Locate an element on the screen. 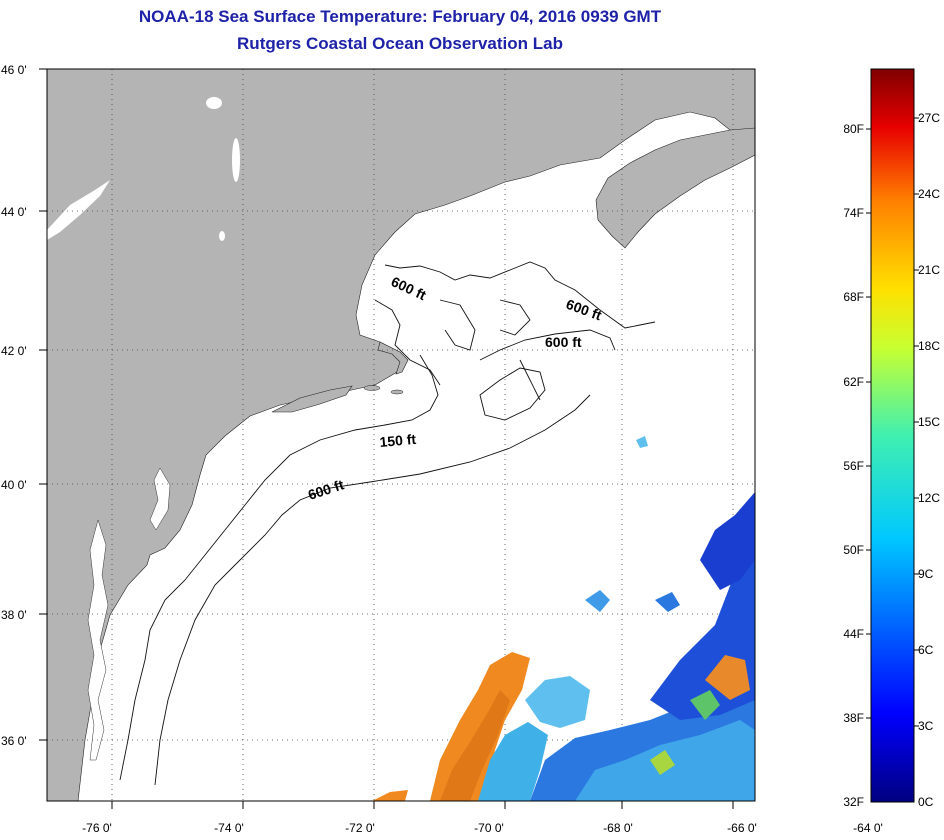 The image size is (944, 840). lat-label: 46 0' is located at coordinates (14, 70).